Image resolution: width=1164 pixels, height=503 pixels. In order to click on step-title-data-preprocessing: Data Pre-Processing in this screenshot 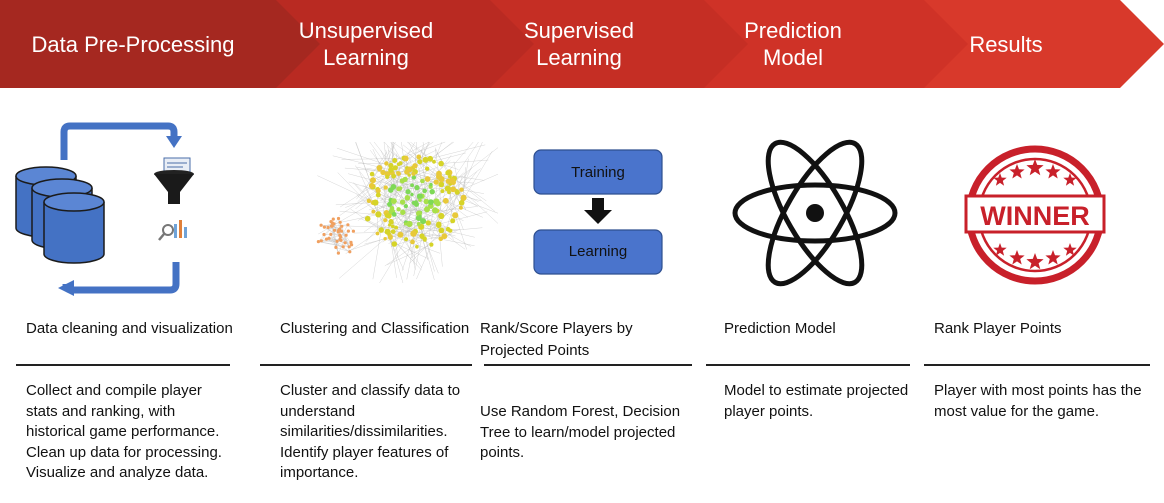, I will do `click(133, 44)`.